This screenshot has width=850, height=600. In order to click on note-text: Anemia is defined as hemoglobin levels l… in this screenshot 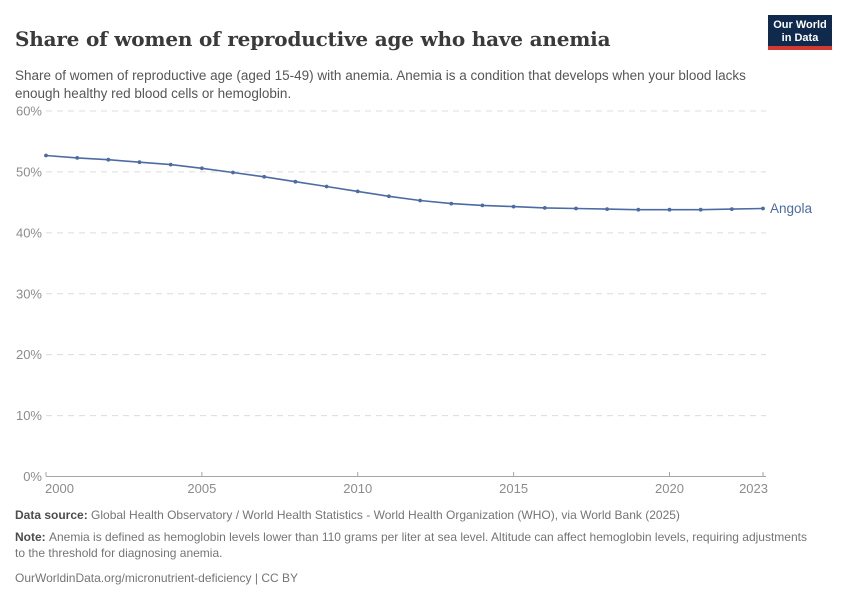, I will do `click(411, 545)`.